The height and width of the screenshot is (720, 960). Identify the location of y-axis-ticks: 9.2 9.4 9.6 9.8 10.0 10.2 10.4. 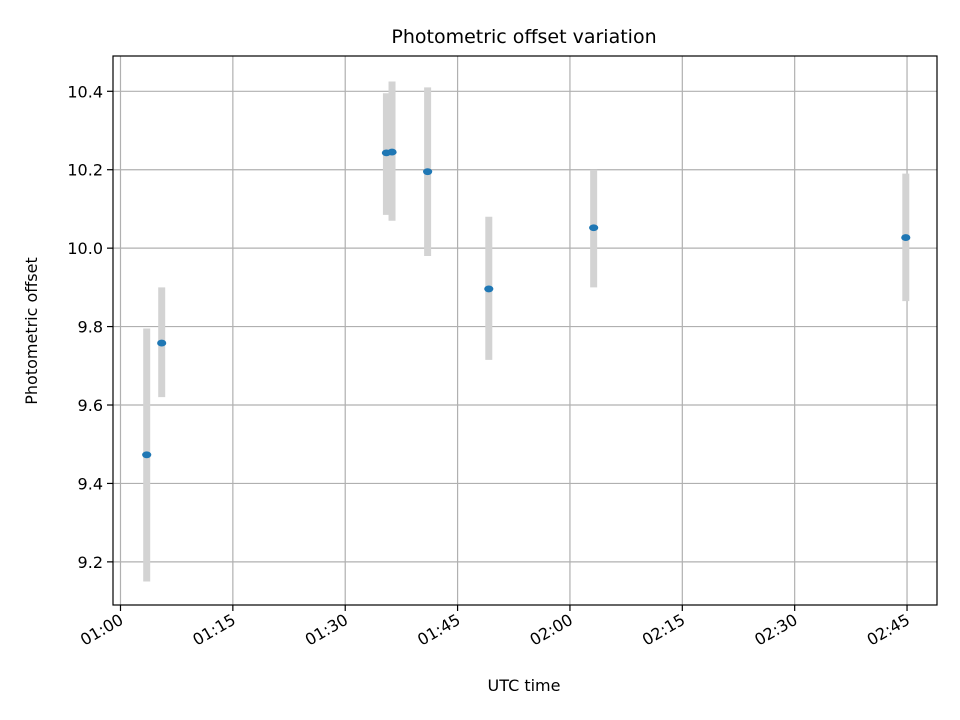
(90, 327).